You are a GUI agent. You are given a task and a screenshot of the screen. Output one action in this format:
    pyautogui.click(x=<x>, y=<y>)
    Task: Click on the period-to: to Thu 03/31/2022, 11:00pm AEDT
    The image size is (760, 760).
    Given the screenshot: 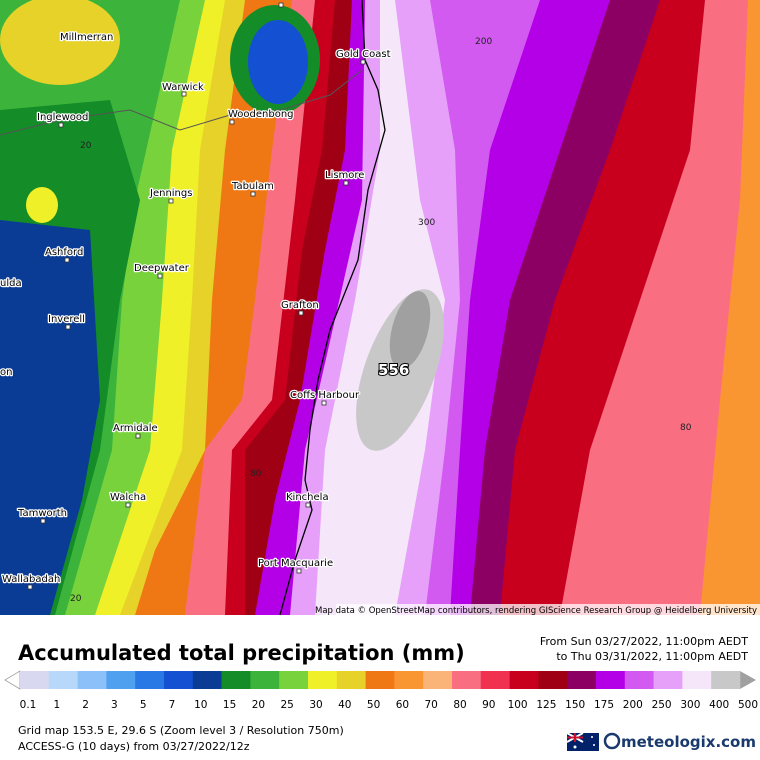 What is the action you would take?
    pyautogui.click(x=652, y=656)
    